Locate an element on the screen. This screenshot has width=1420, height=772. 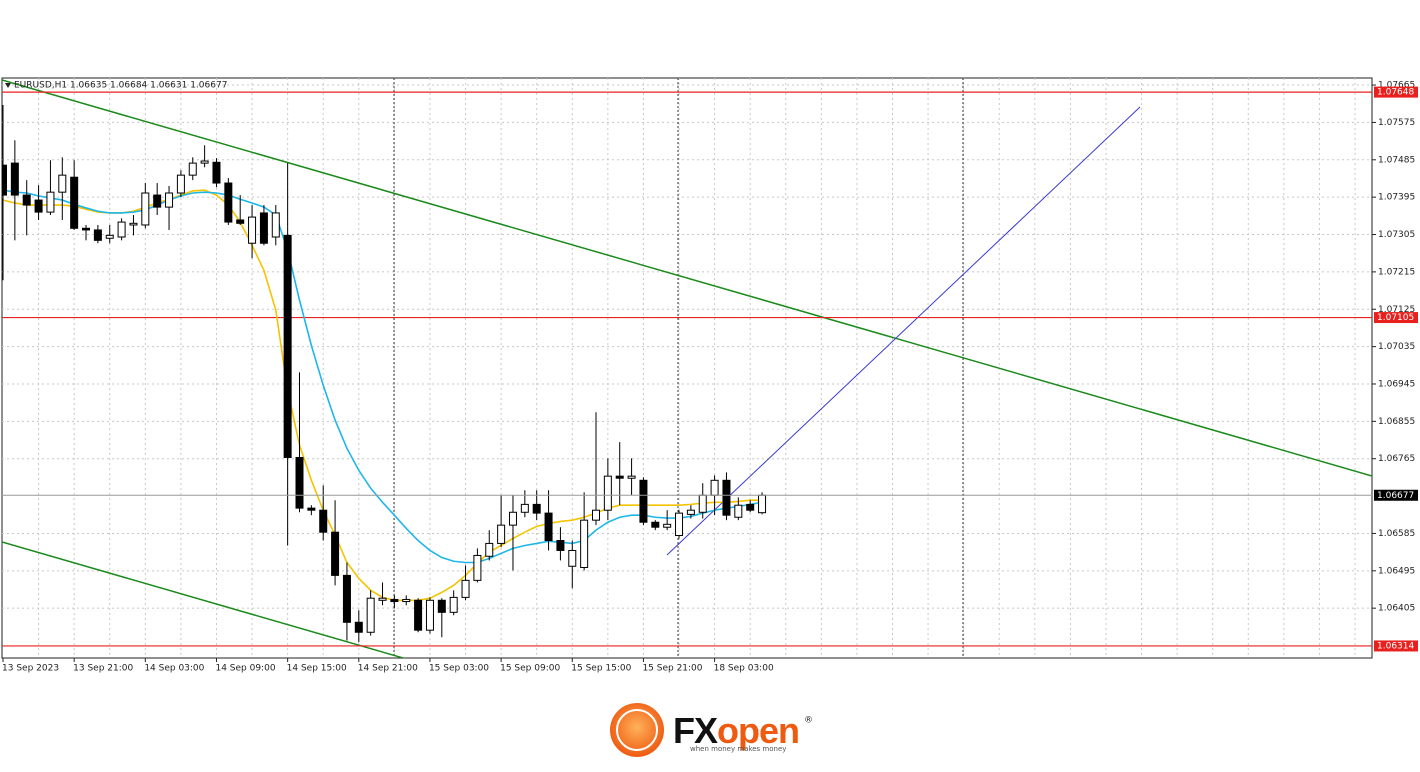
y-tick-label: 1.06945 is located at coordinates (1396, 384).